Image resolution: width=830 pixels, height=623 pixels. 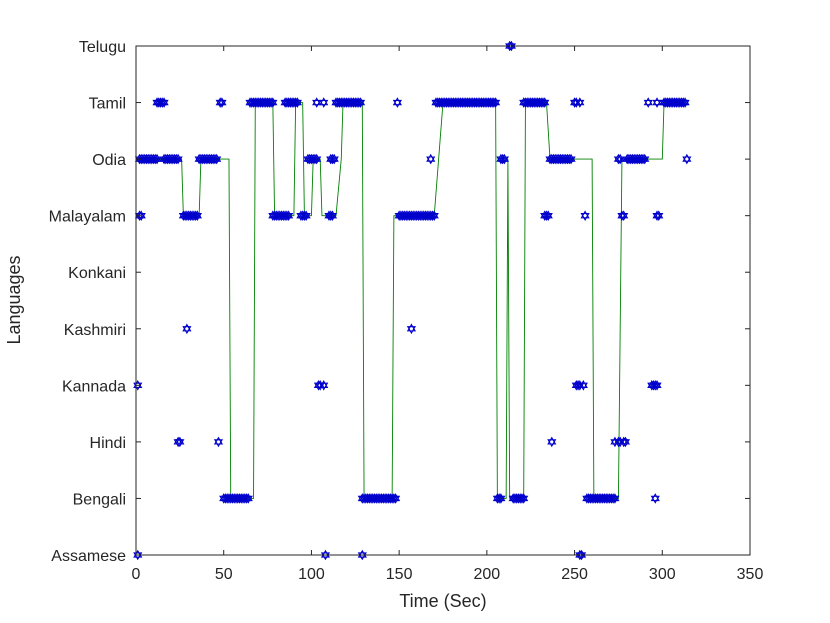 What do you see at coordinates (109, 160) in the screenshot?
I see `y-tick-label: Odia` at bounding box center [109, 160].